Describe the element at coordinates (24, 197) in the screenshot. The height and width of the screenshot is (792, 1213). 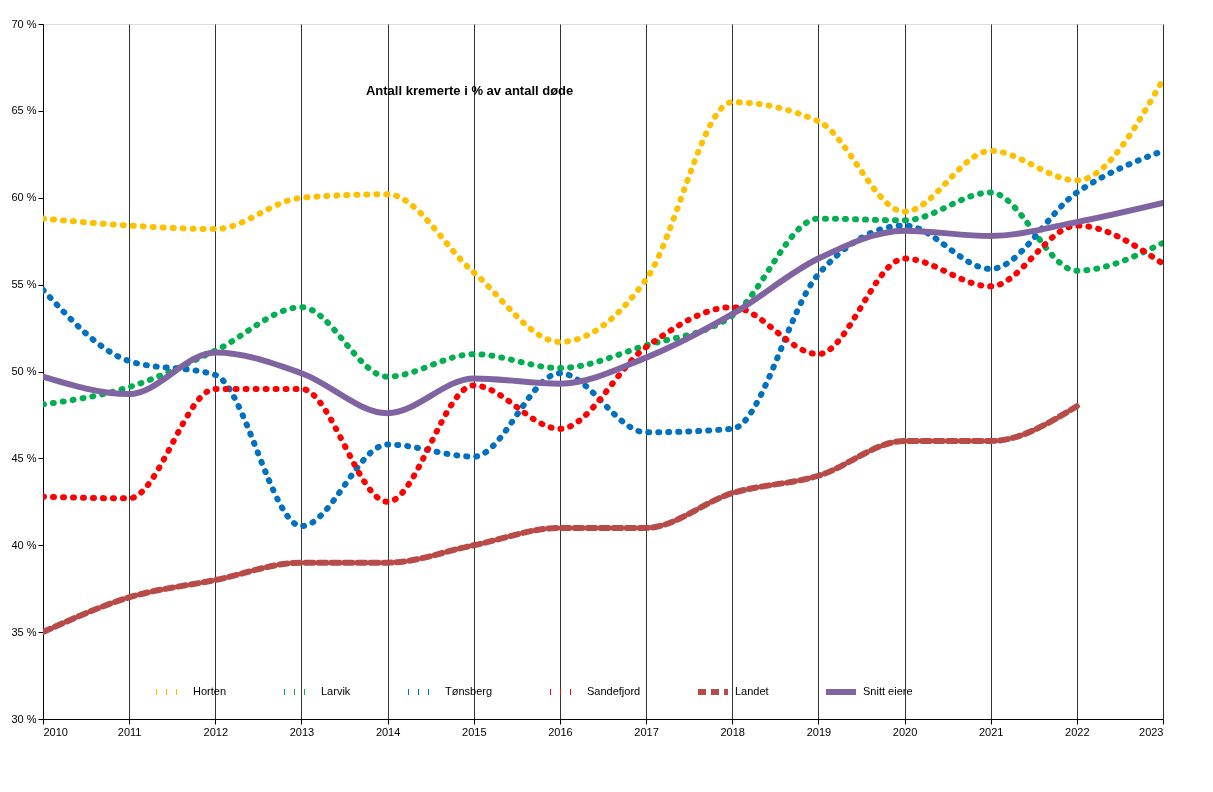
I see `y-tick-label: 60 %` at that location.